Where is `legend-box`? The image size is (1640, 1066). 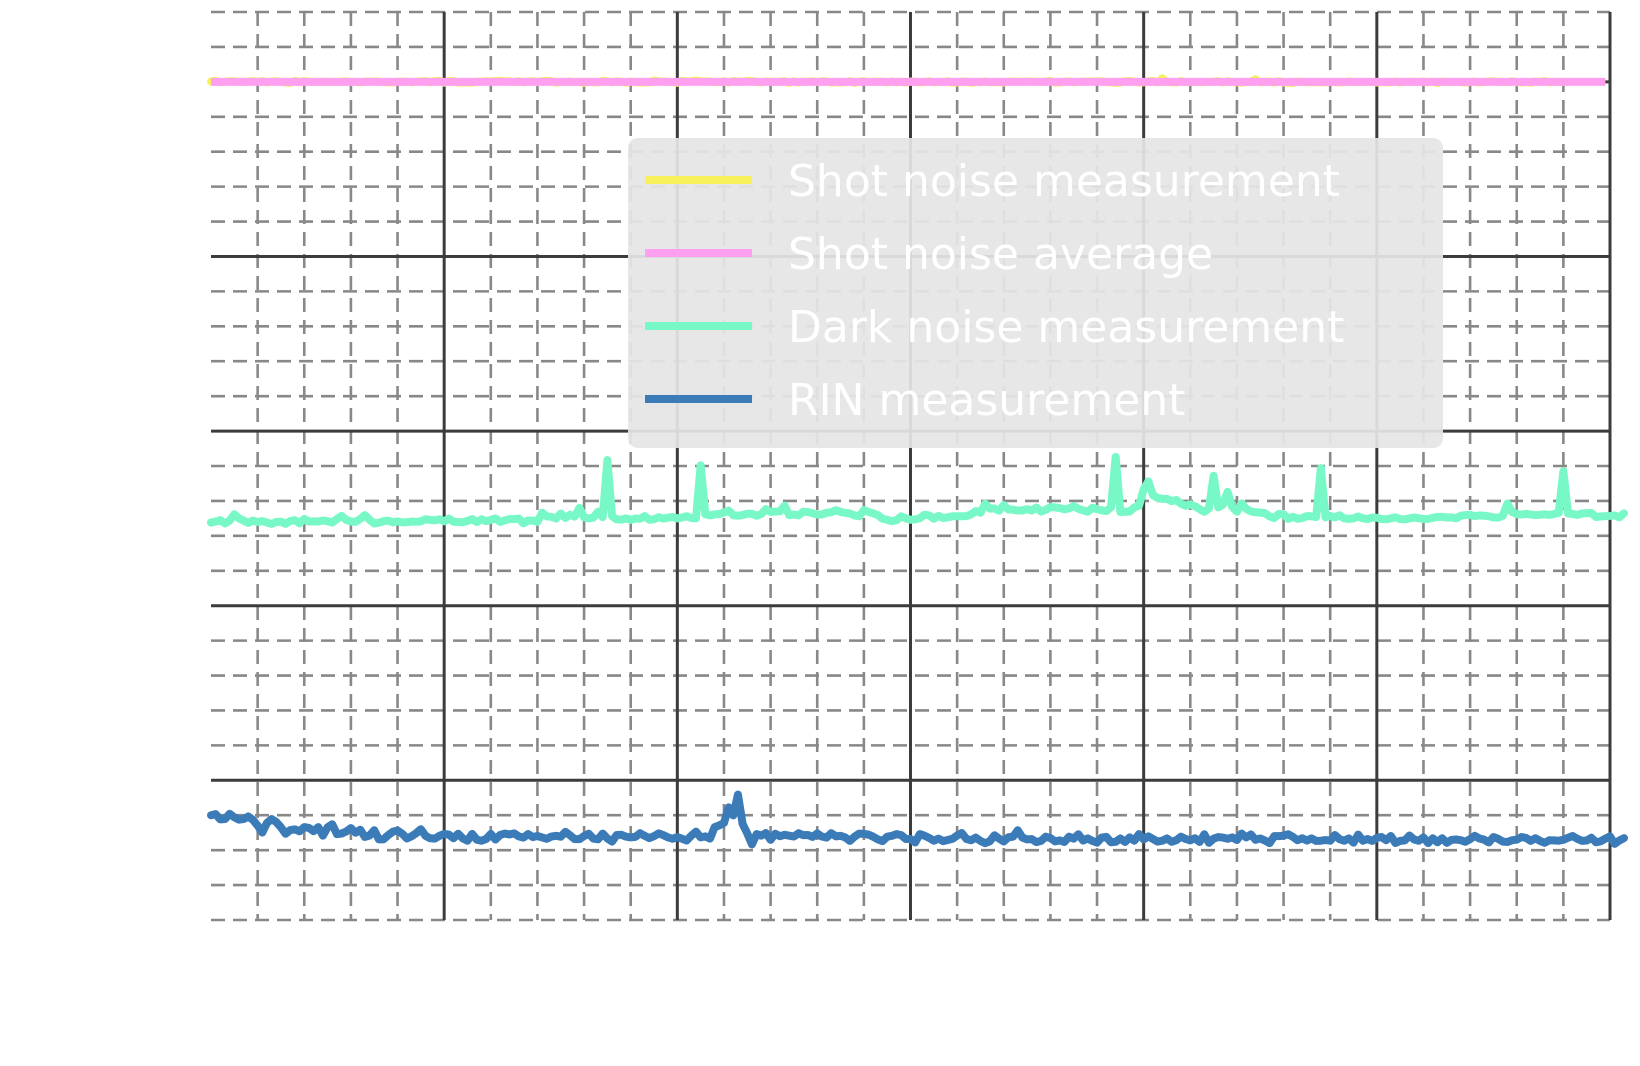 legend-box is located at coordinates (1035, 293).